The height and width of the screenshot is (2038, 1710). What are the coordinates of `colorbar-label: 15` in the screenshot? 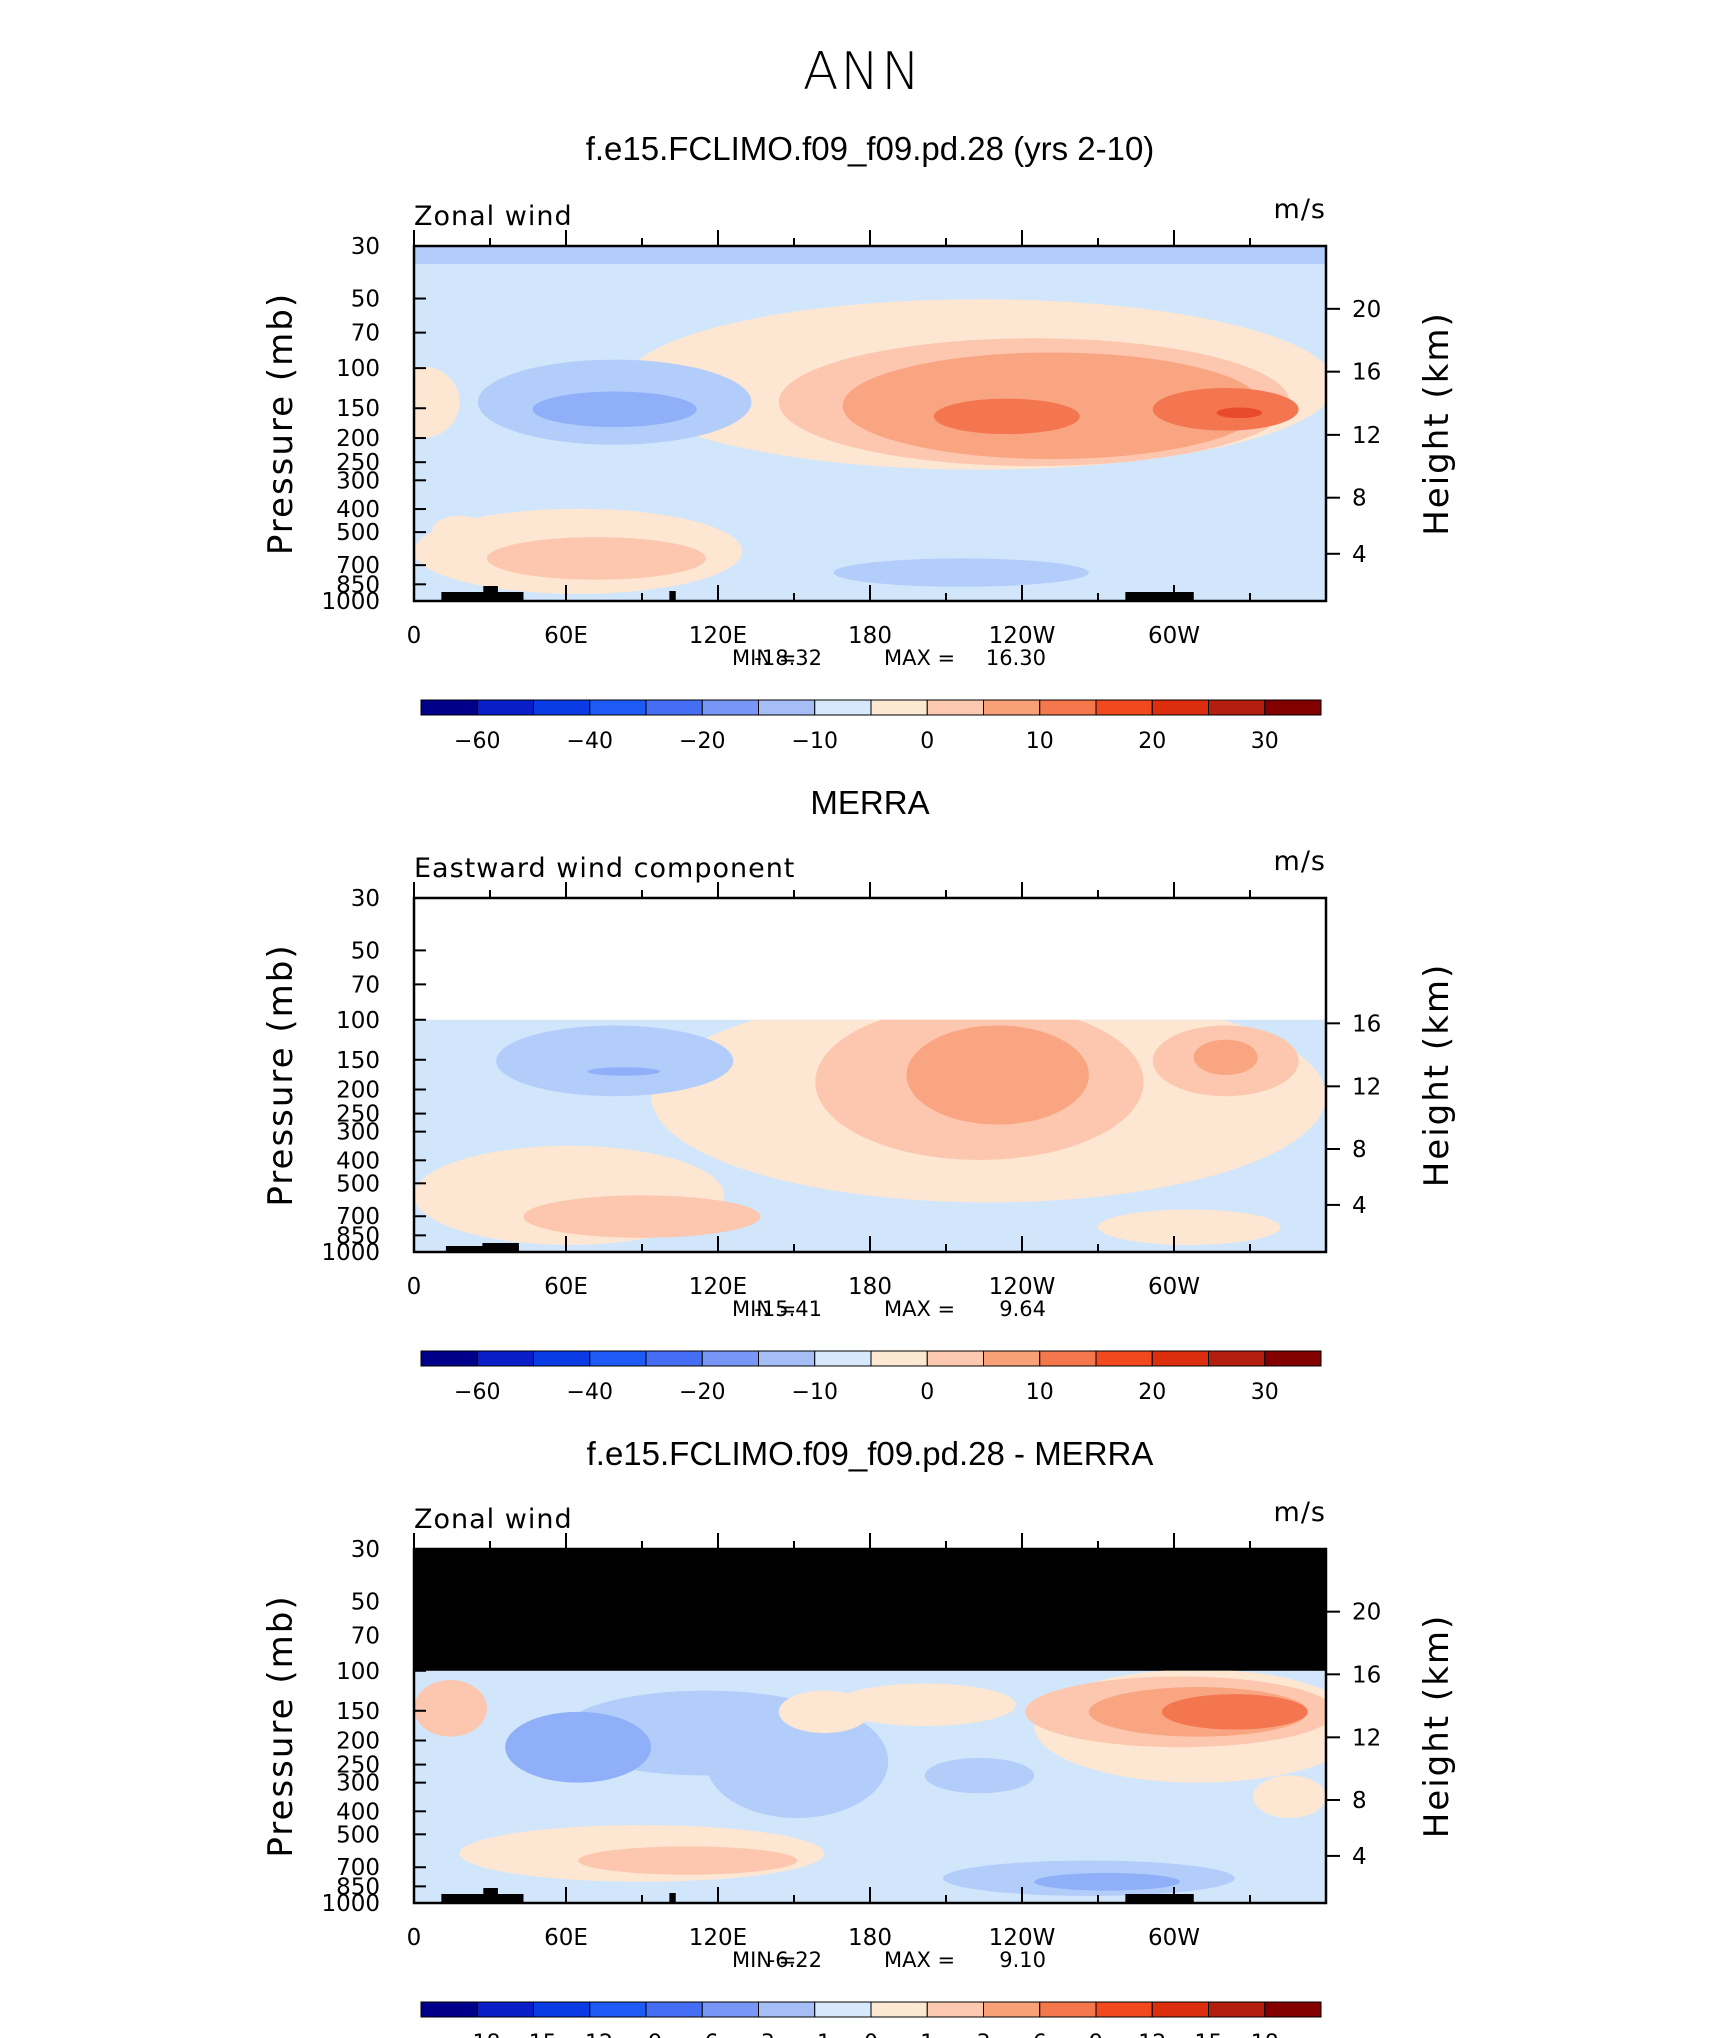 It's located at (1209, 2034).